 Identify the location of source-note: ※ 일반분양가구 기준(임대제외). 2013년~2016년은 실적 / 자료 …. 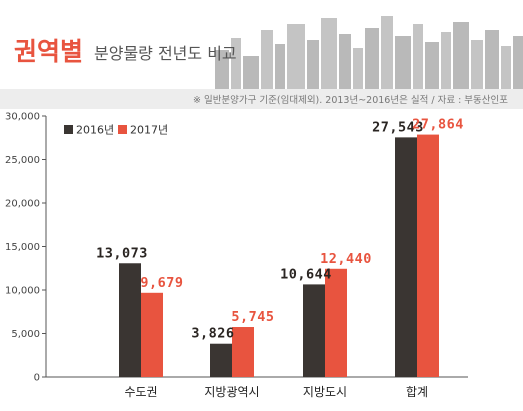
(350, 100).